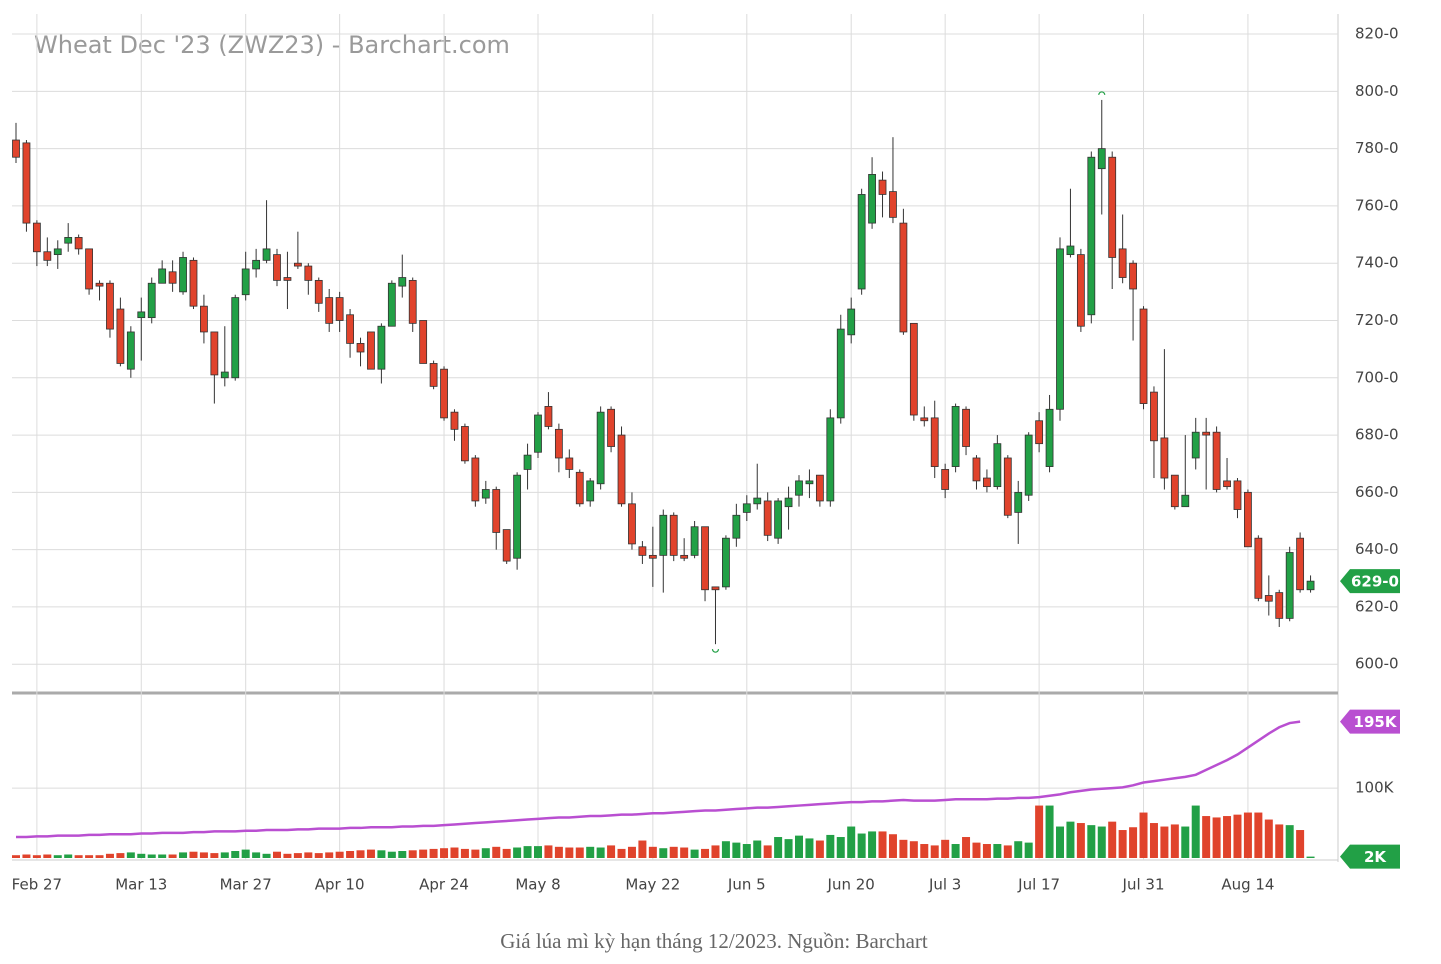  What do you see at coordinates (537, 885) in the screenshot?
I see `x-tick-label: May 8` at bounding box center [537, 885].